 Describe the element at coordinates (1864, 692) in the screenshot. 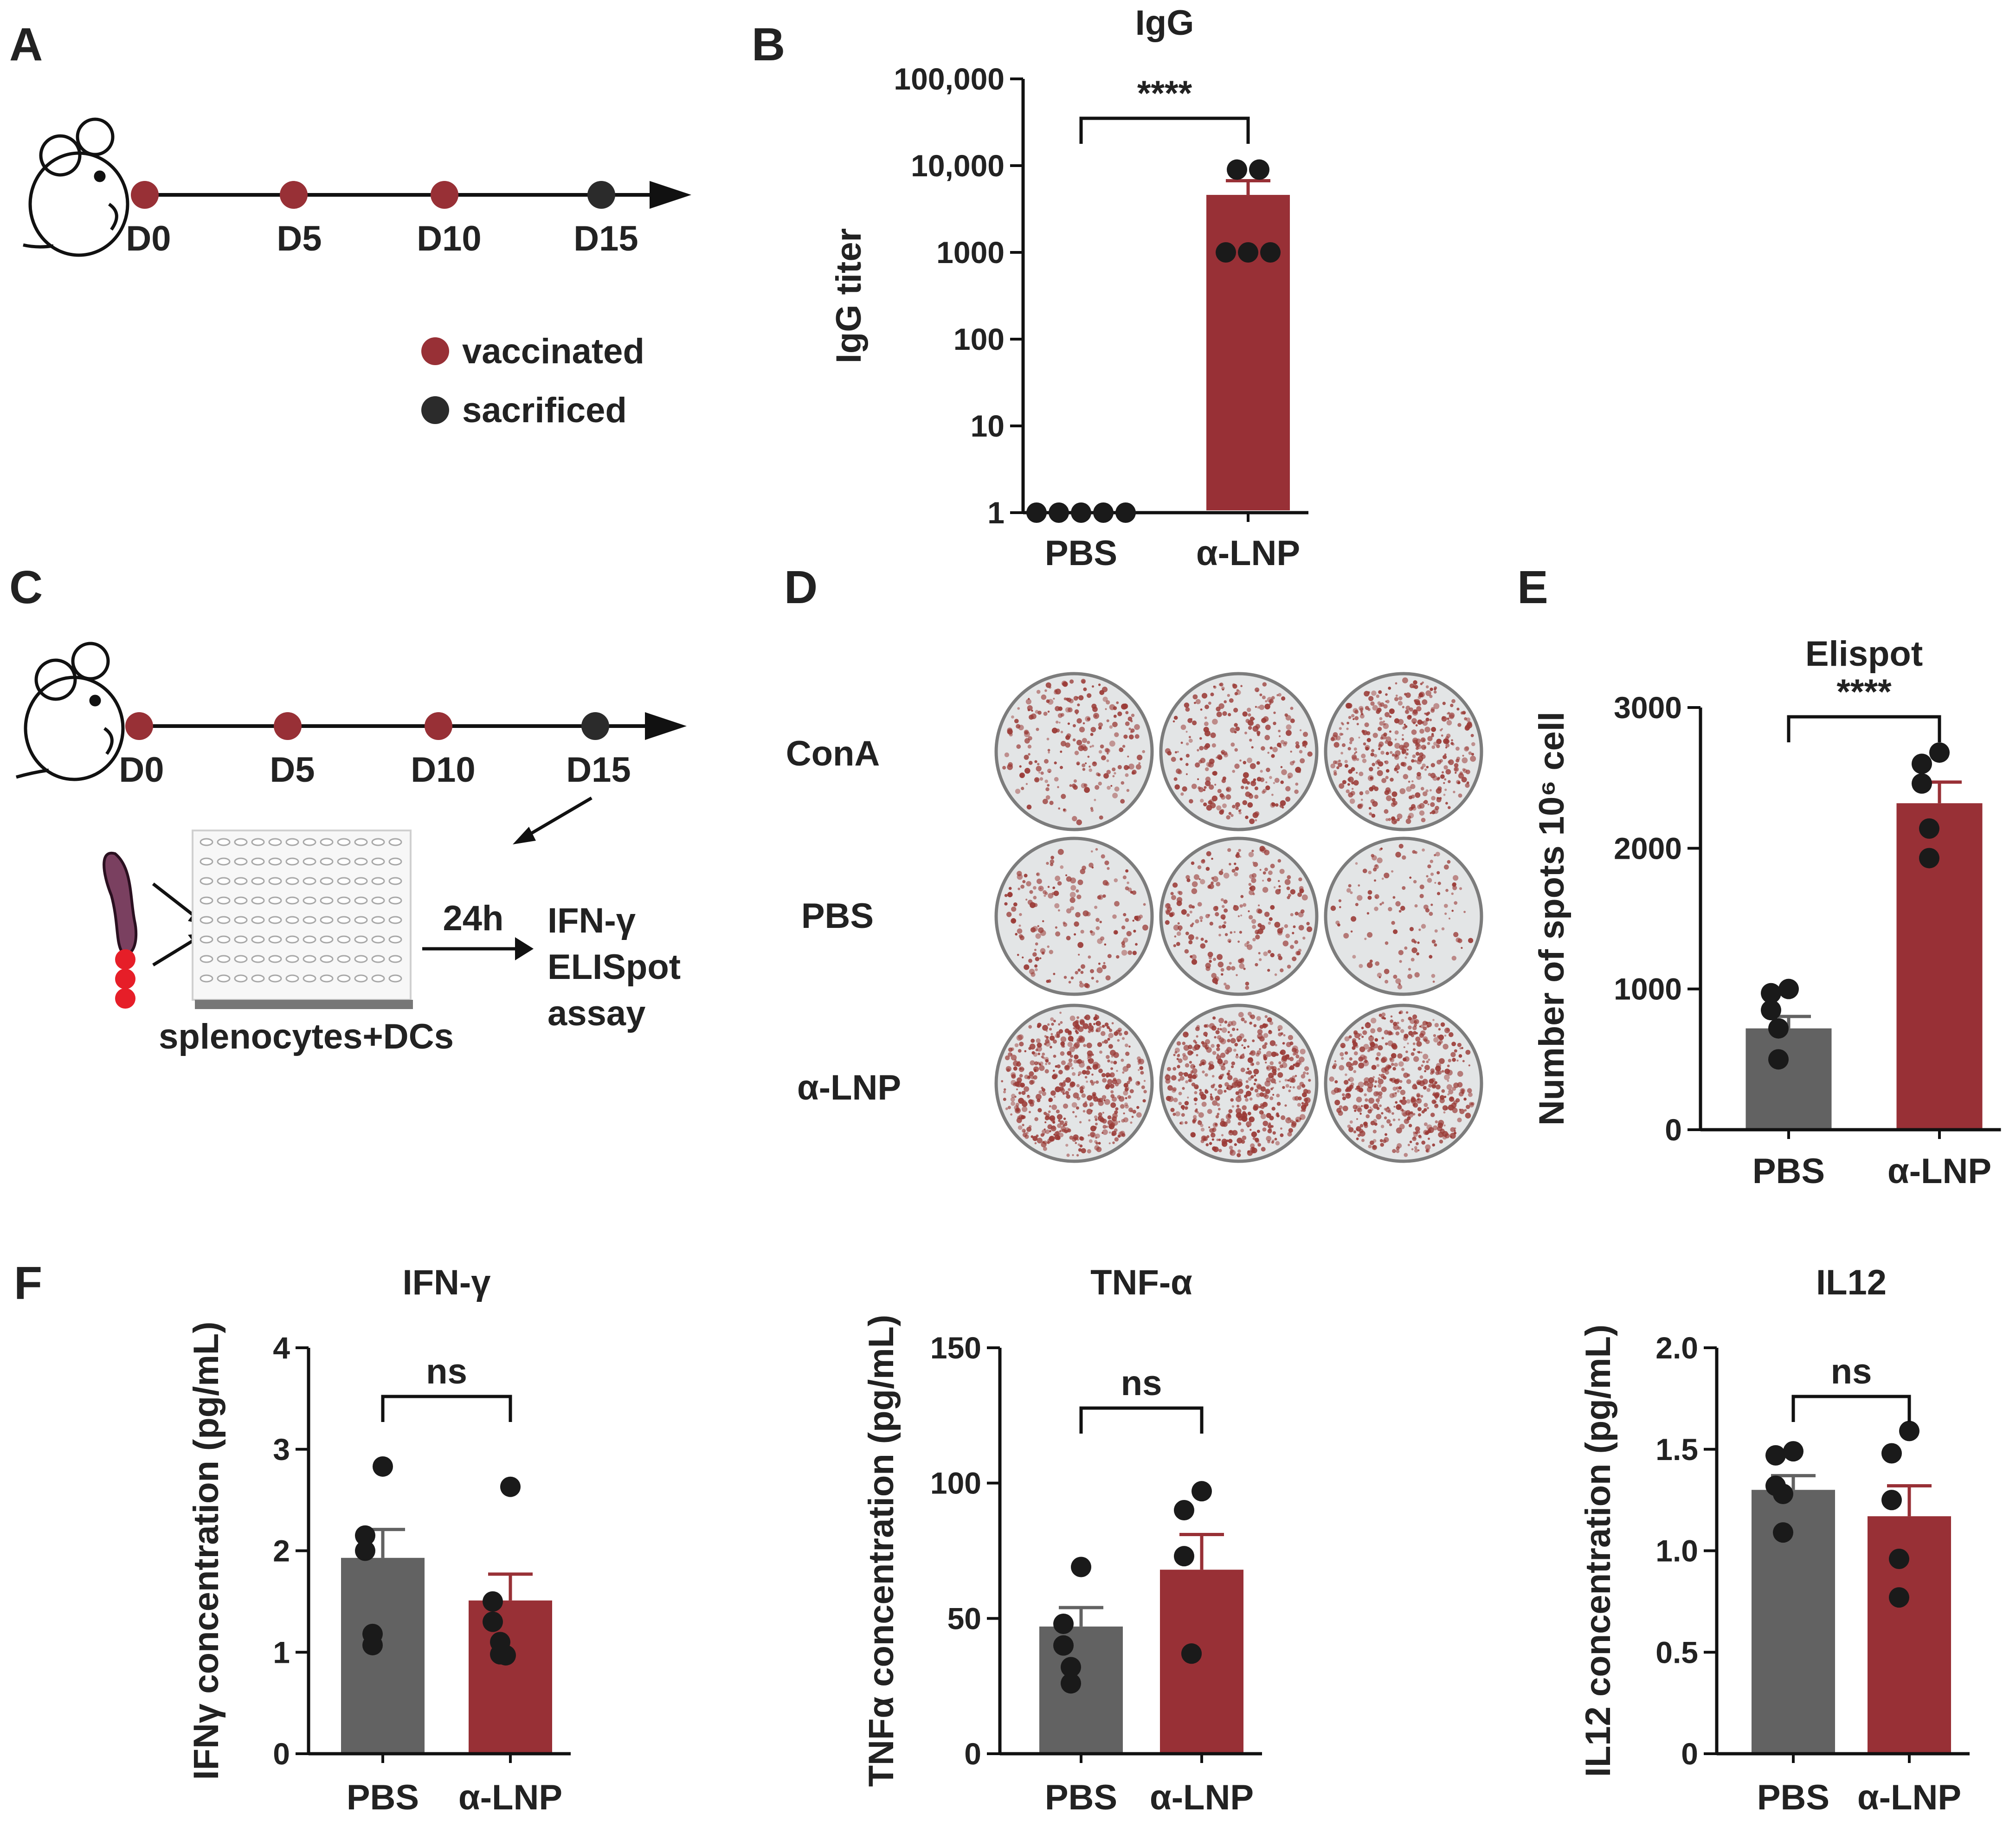

I see `significance-label: ****` at that location.